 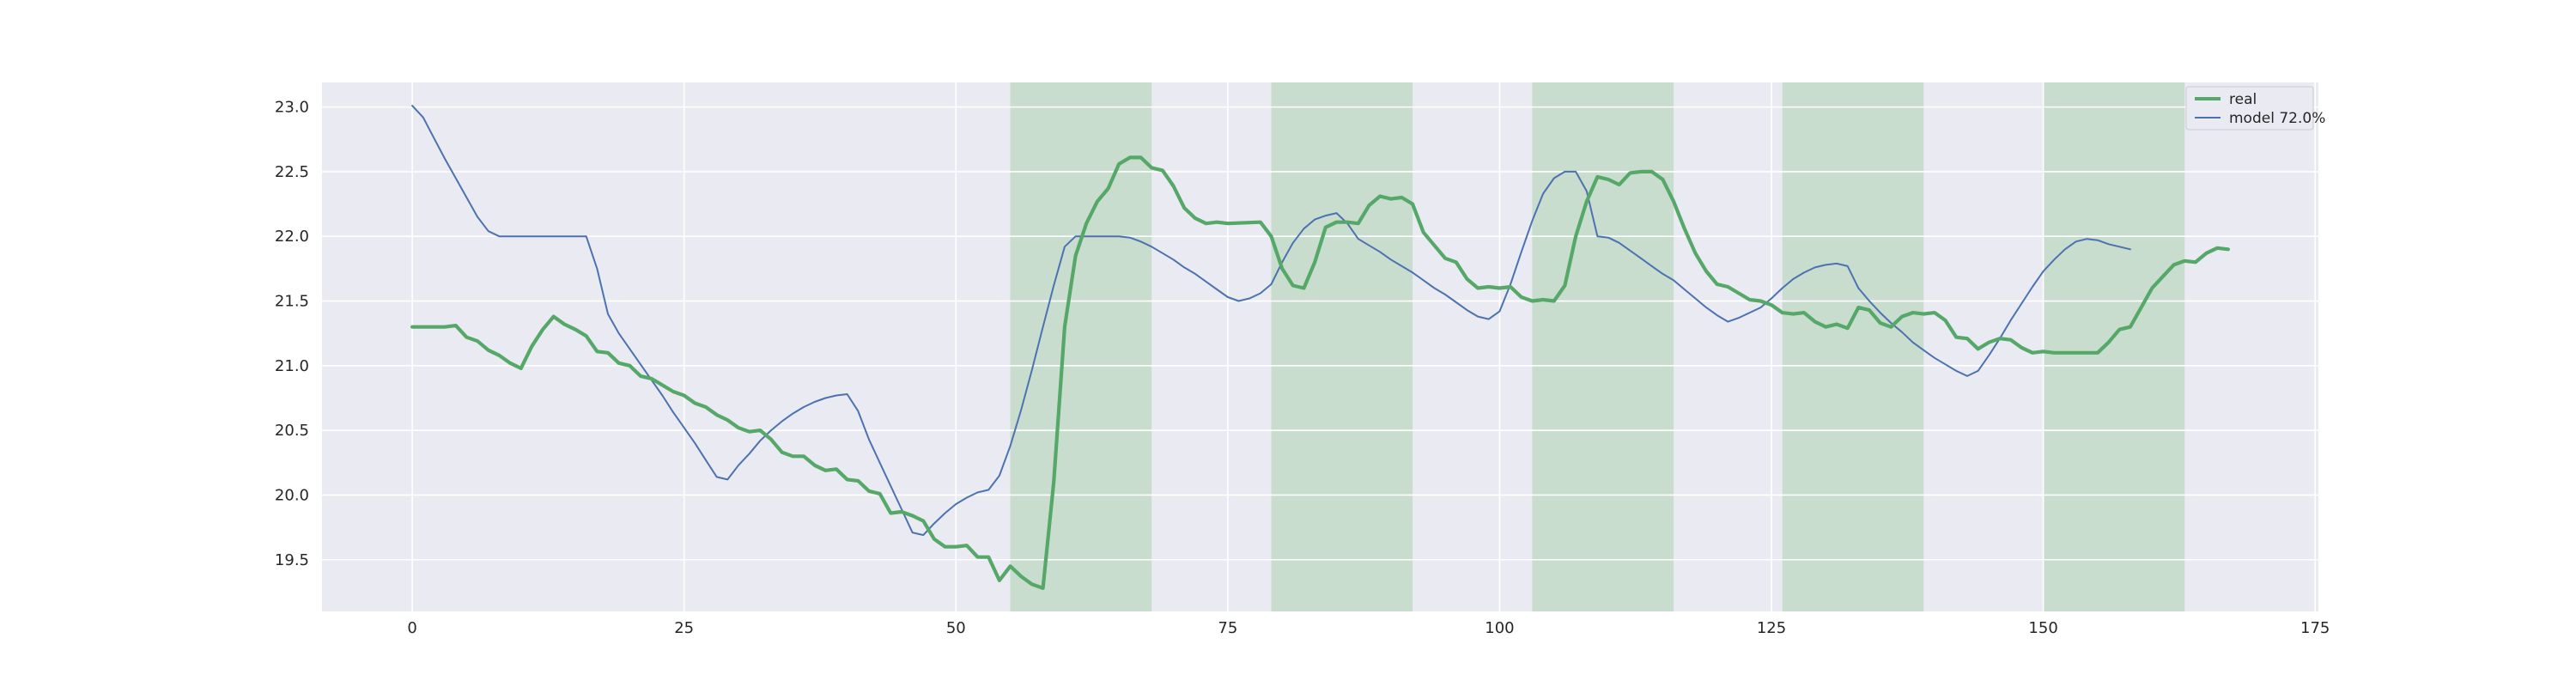 I want to click on y-axis-tick-labels: 19.5 20.0 20.5 21.0 21.5 22.0 22.5 23.0, so click(x=292, y=334).